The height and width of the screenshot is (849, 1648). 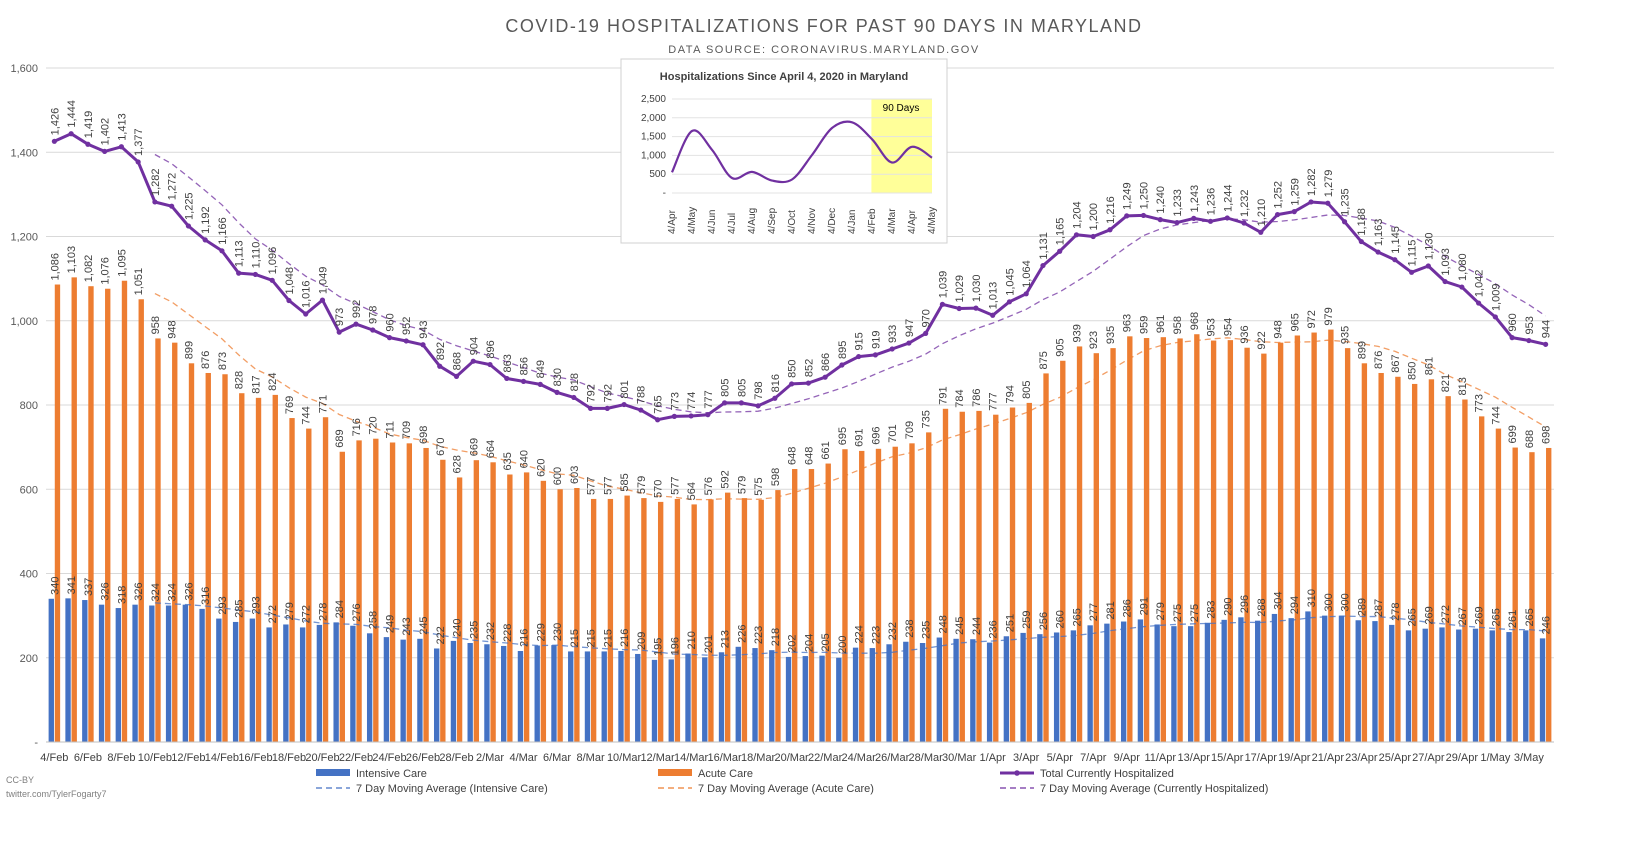 I want to click on y-tick-label: 1,200, so click(x=24, y=238).